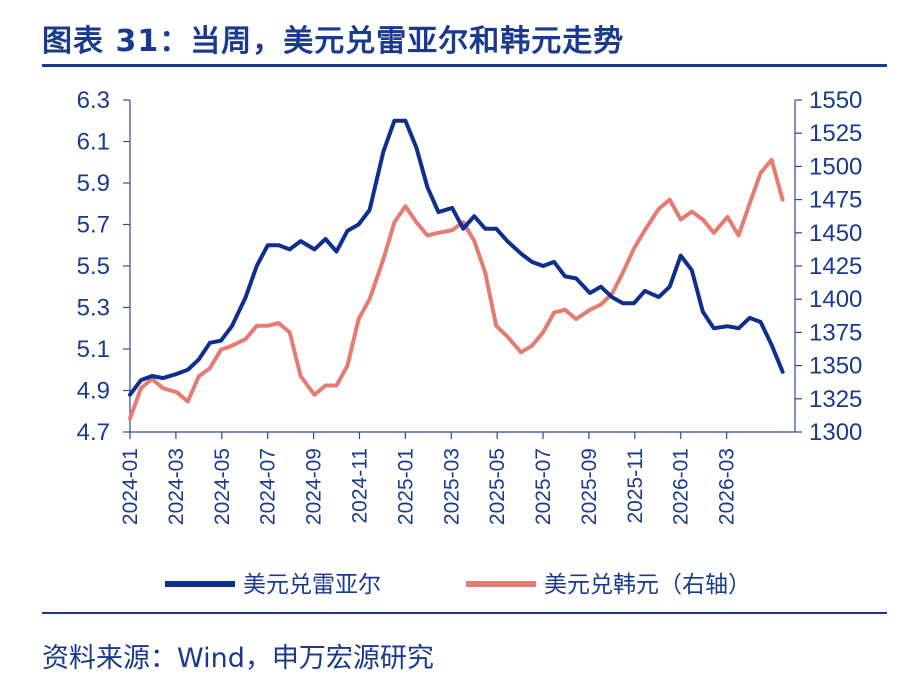 The image size is (919, 690). I want to click on left-tick-label: 4.7, so click(93, 432).